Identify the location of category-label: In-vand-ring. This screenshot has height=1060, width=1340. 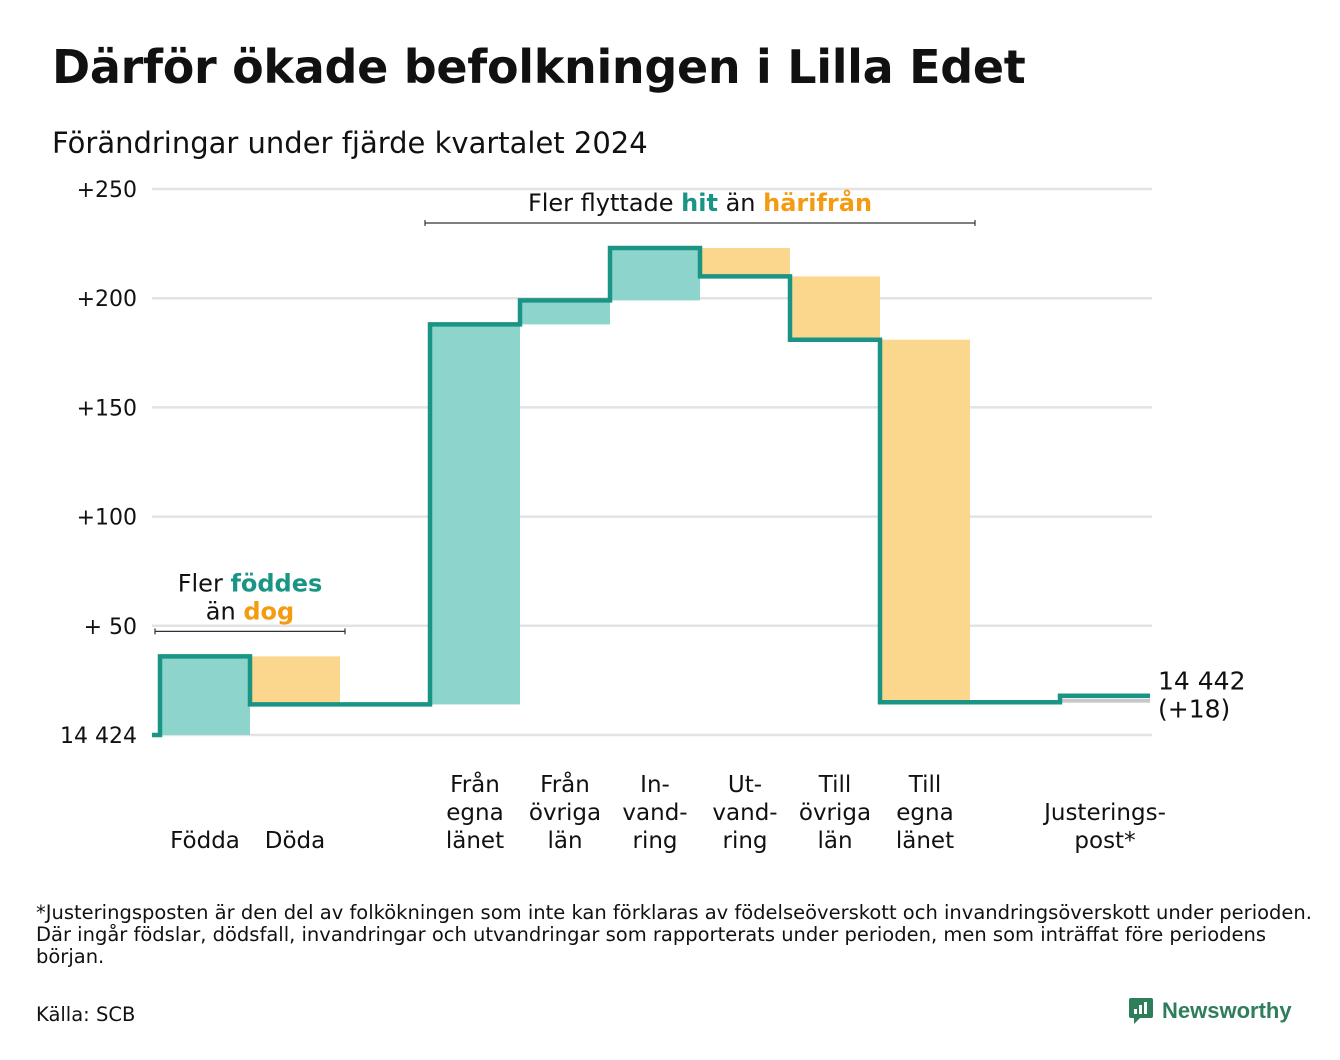
(654, 813).